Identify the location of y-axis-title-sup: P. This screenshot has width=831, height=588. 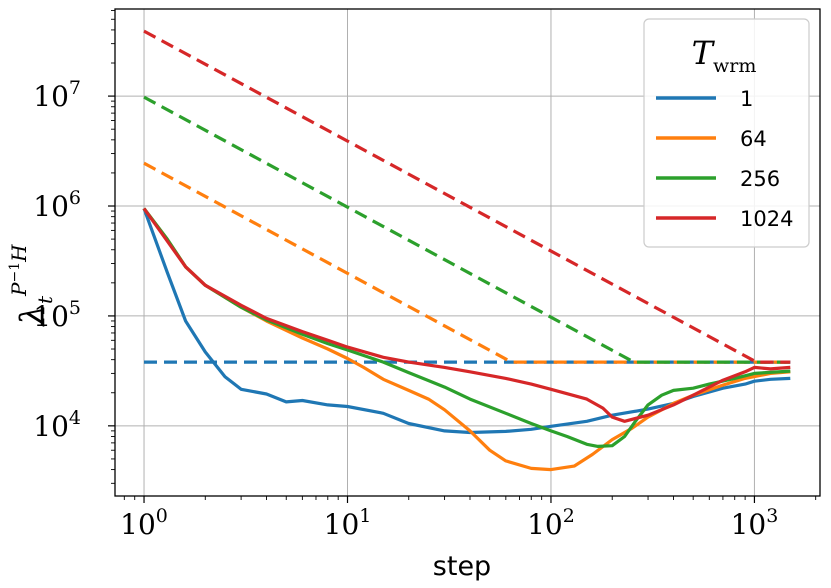
(19, 289).